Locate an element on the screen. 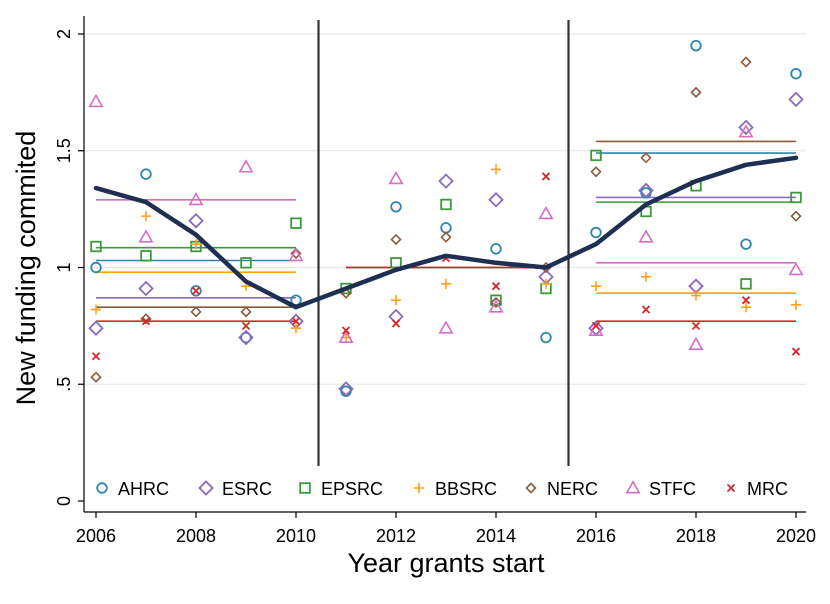 This screenshot has width=830, height=604. x-tick-label: 2018 is located at coordinates (696, 536).